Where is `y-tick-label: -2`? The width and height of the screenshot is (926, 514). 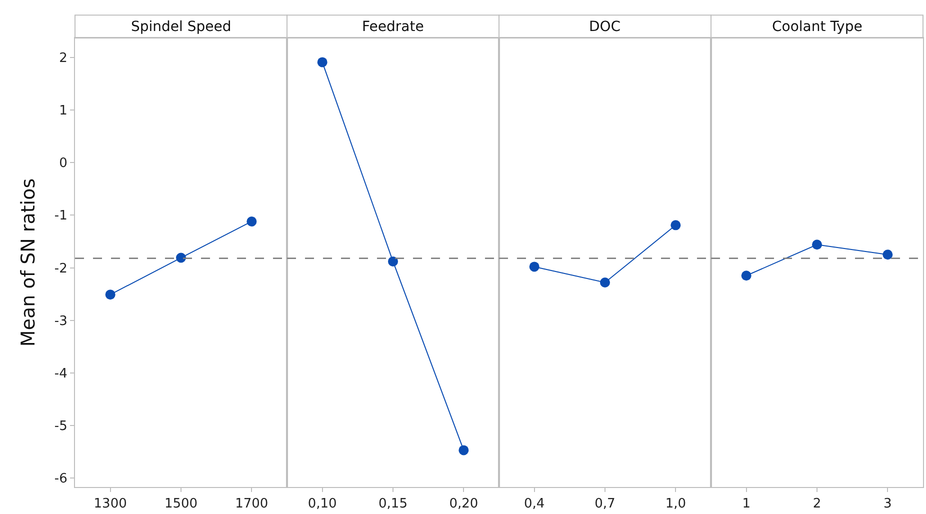
y-tick-label: -2 is located at coordinates (61, 268).